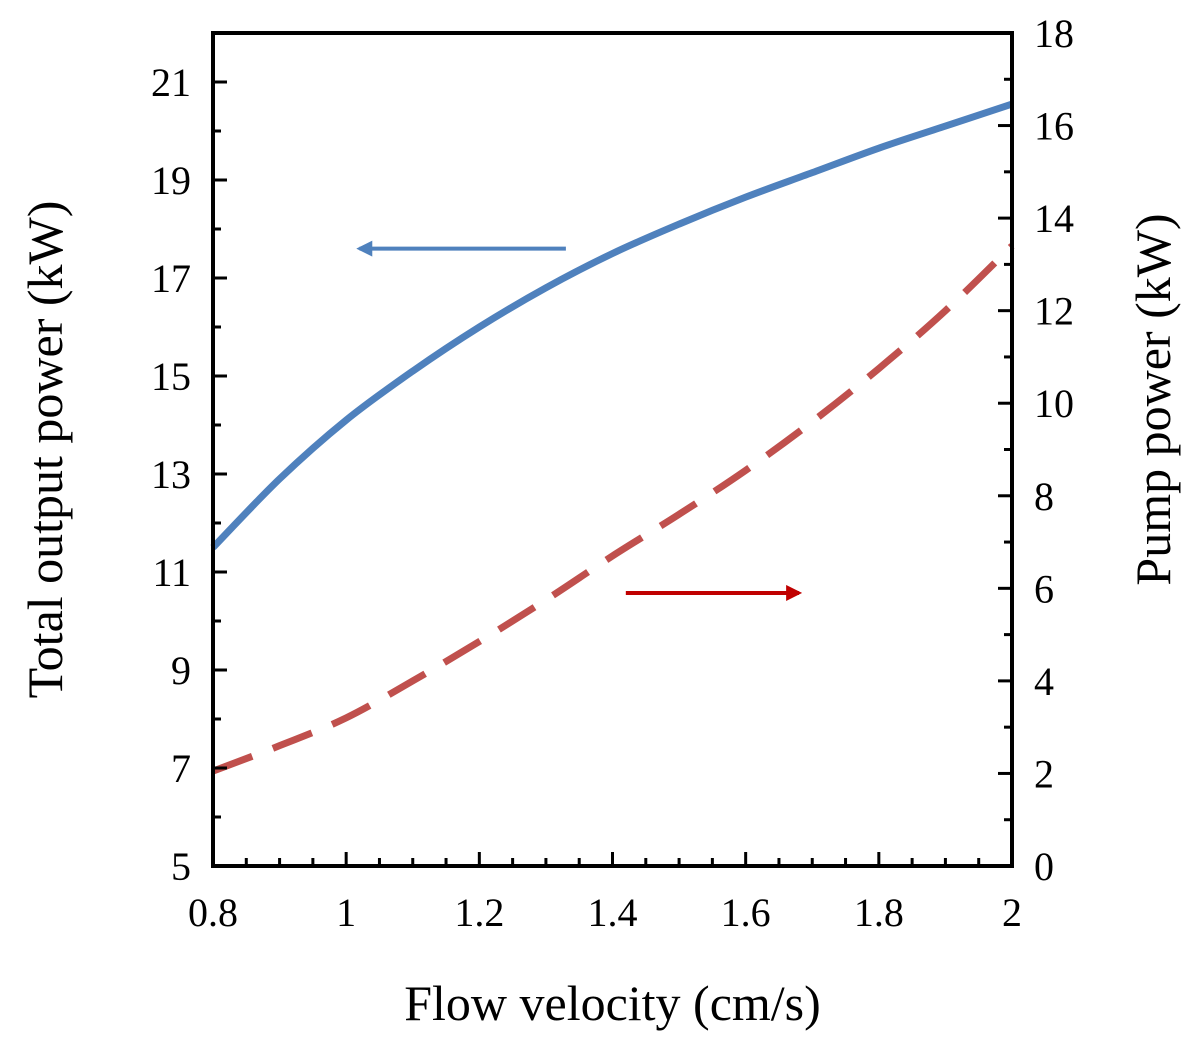 Image resolution: width=1200 pixels, height=1046 pixels. Describe the element at coordinates (1044, 588) in the screenshot. I see `y-right-tick-label: 6` at that location.